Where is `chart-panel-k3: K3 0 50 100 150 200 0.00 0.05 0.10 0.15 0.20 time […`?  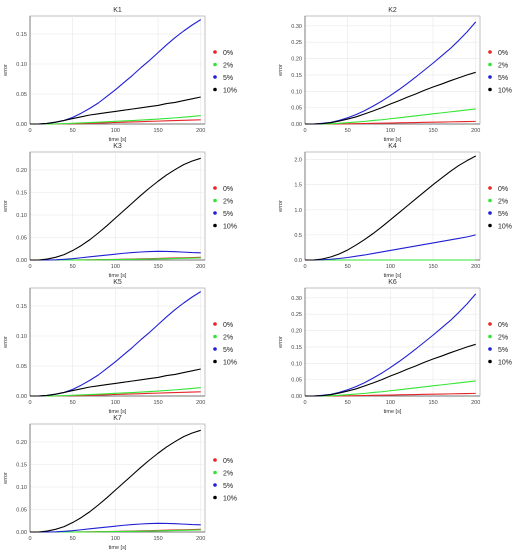
chart-panel-k3: K3 0 50 100 150 200 0.00 0.05 0.10 0.15 0.20 time [… is located at coordinates (120, 211).